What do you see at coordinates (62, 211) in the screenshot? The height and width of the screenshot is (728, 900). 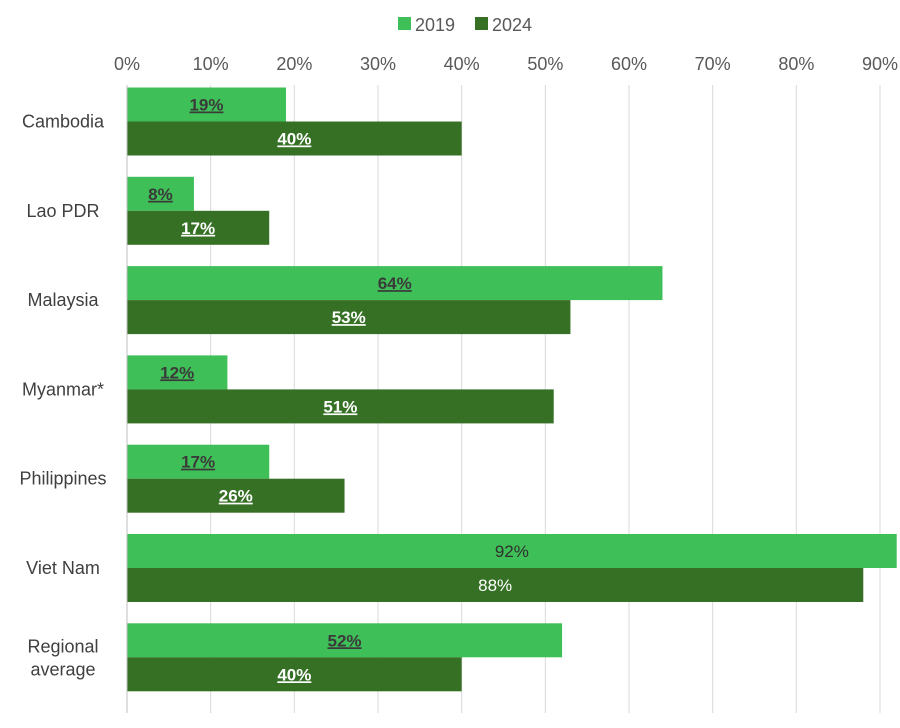 I see `category-label: Lao PDR` at bounding box center [62, 211].